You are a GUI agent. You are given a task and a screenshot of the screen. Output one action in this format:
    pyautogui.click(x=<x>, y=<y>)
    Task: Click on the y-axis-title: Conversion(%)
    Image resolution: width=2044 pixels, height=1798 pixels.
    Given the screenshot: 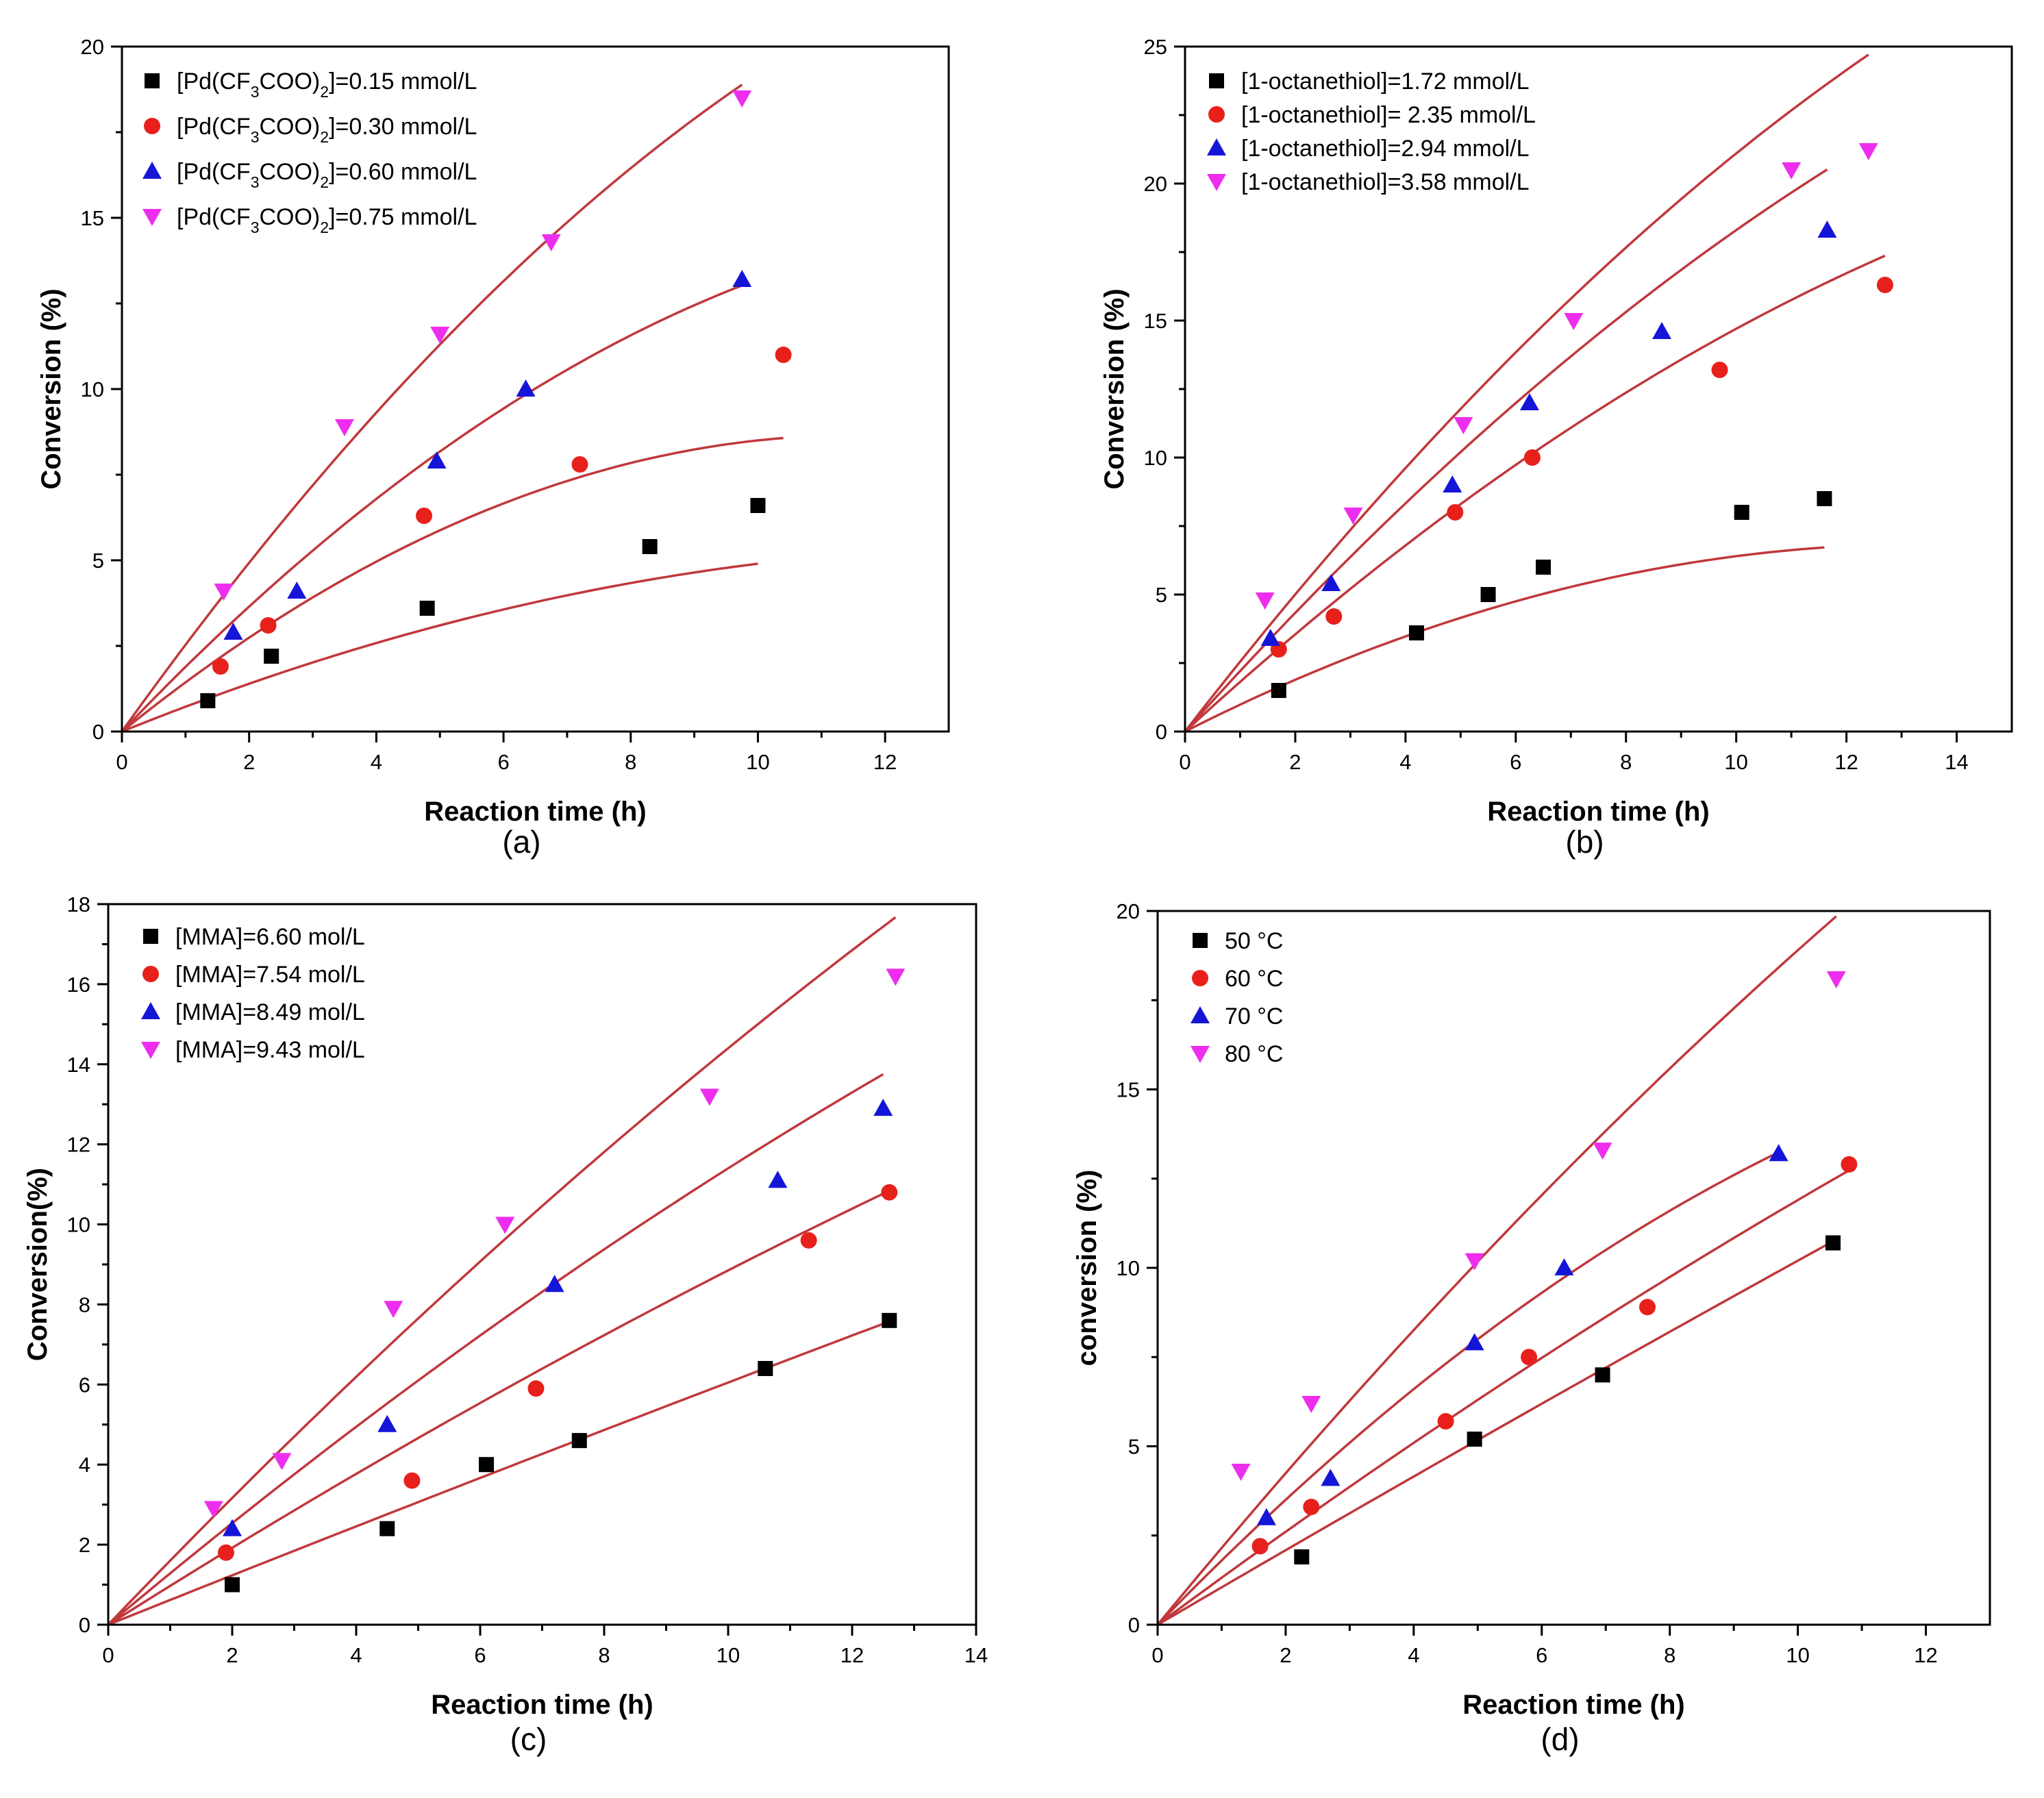 What is the action you would take?
    pyautogui.click(x=38, y=1264)
    